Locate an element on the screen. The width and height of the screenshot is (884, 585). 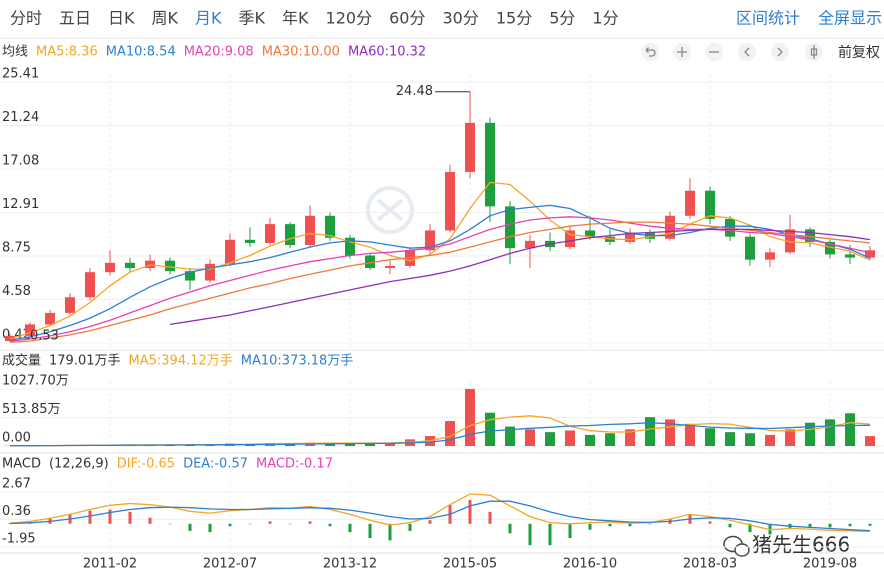
zoom-in-button is located at coordinates (682, 52).